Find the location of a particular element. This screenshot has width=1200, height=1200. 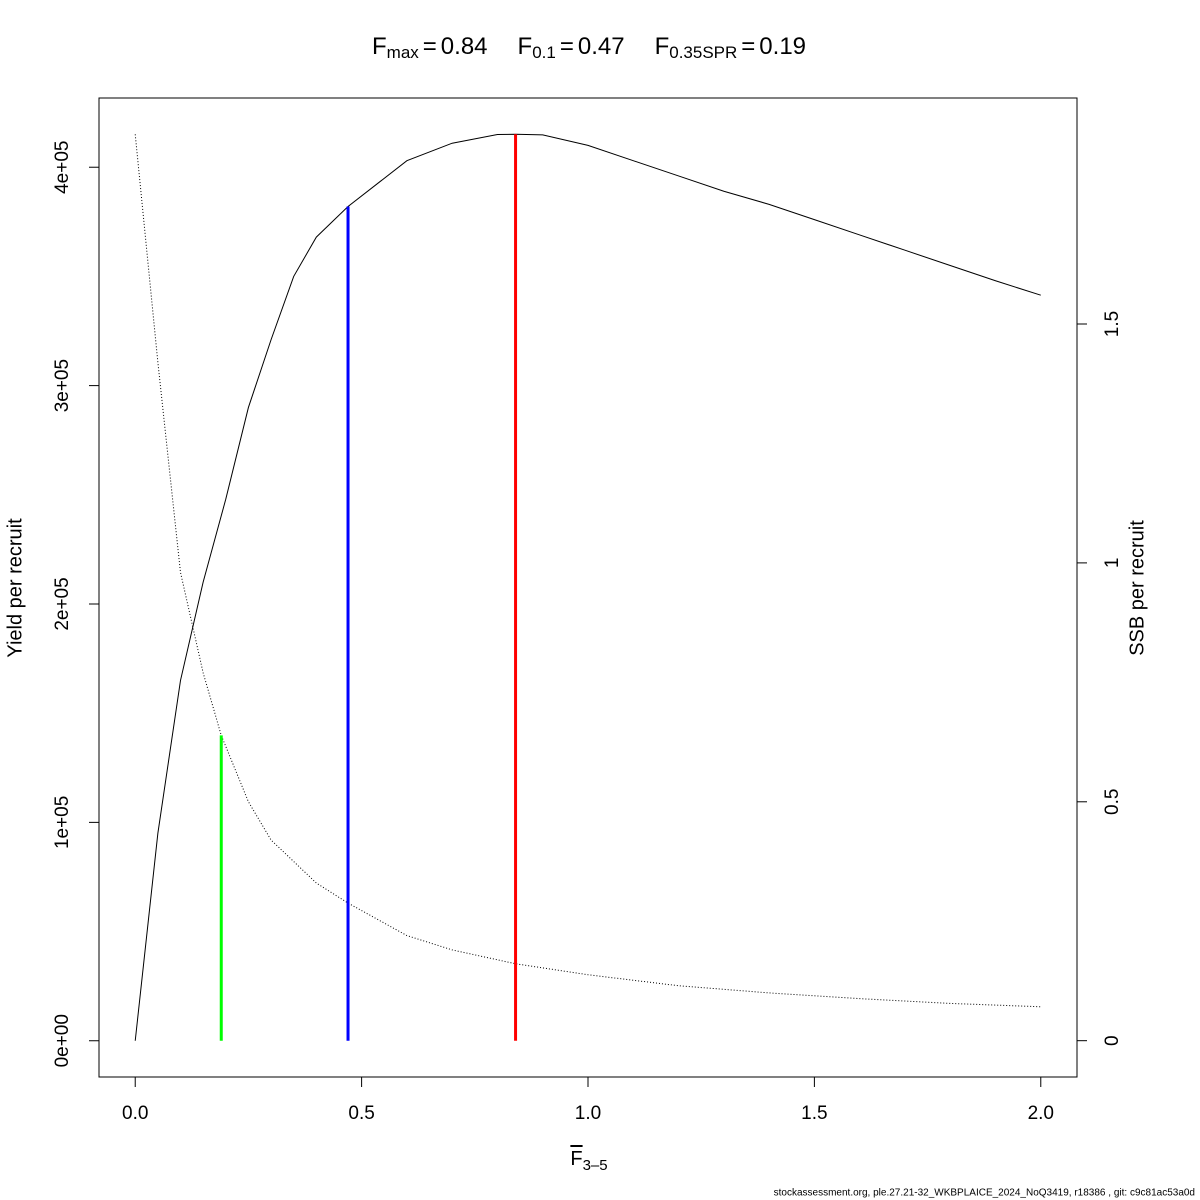

y-axis-label: Yield per recruit is located at coordinates (15, 588).